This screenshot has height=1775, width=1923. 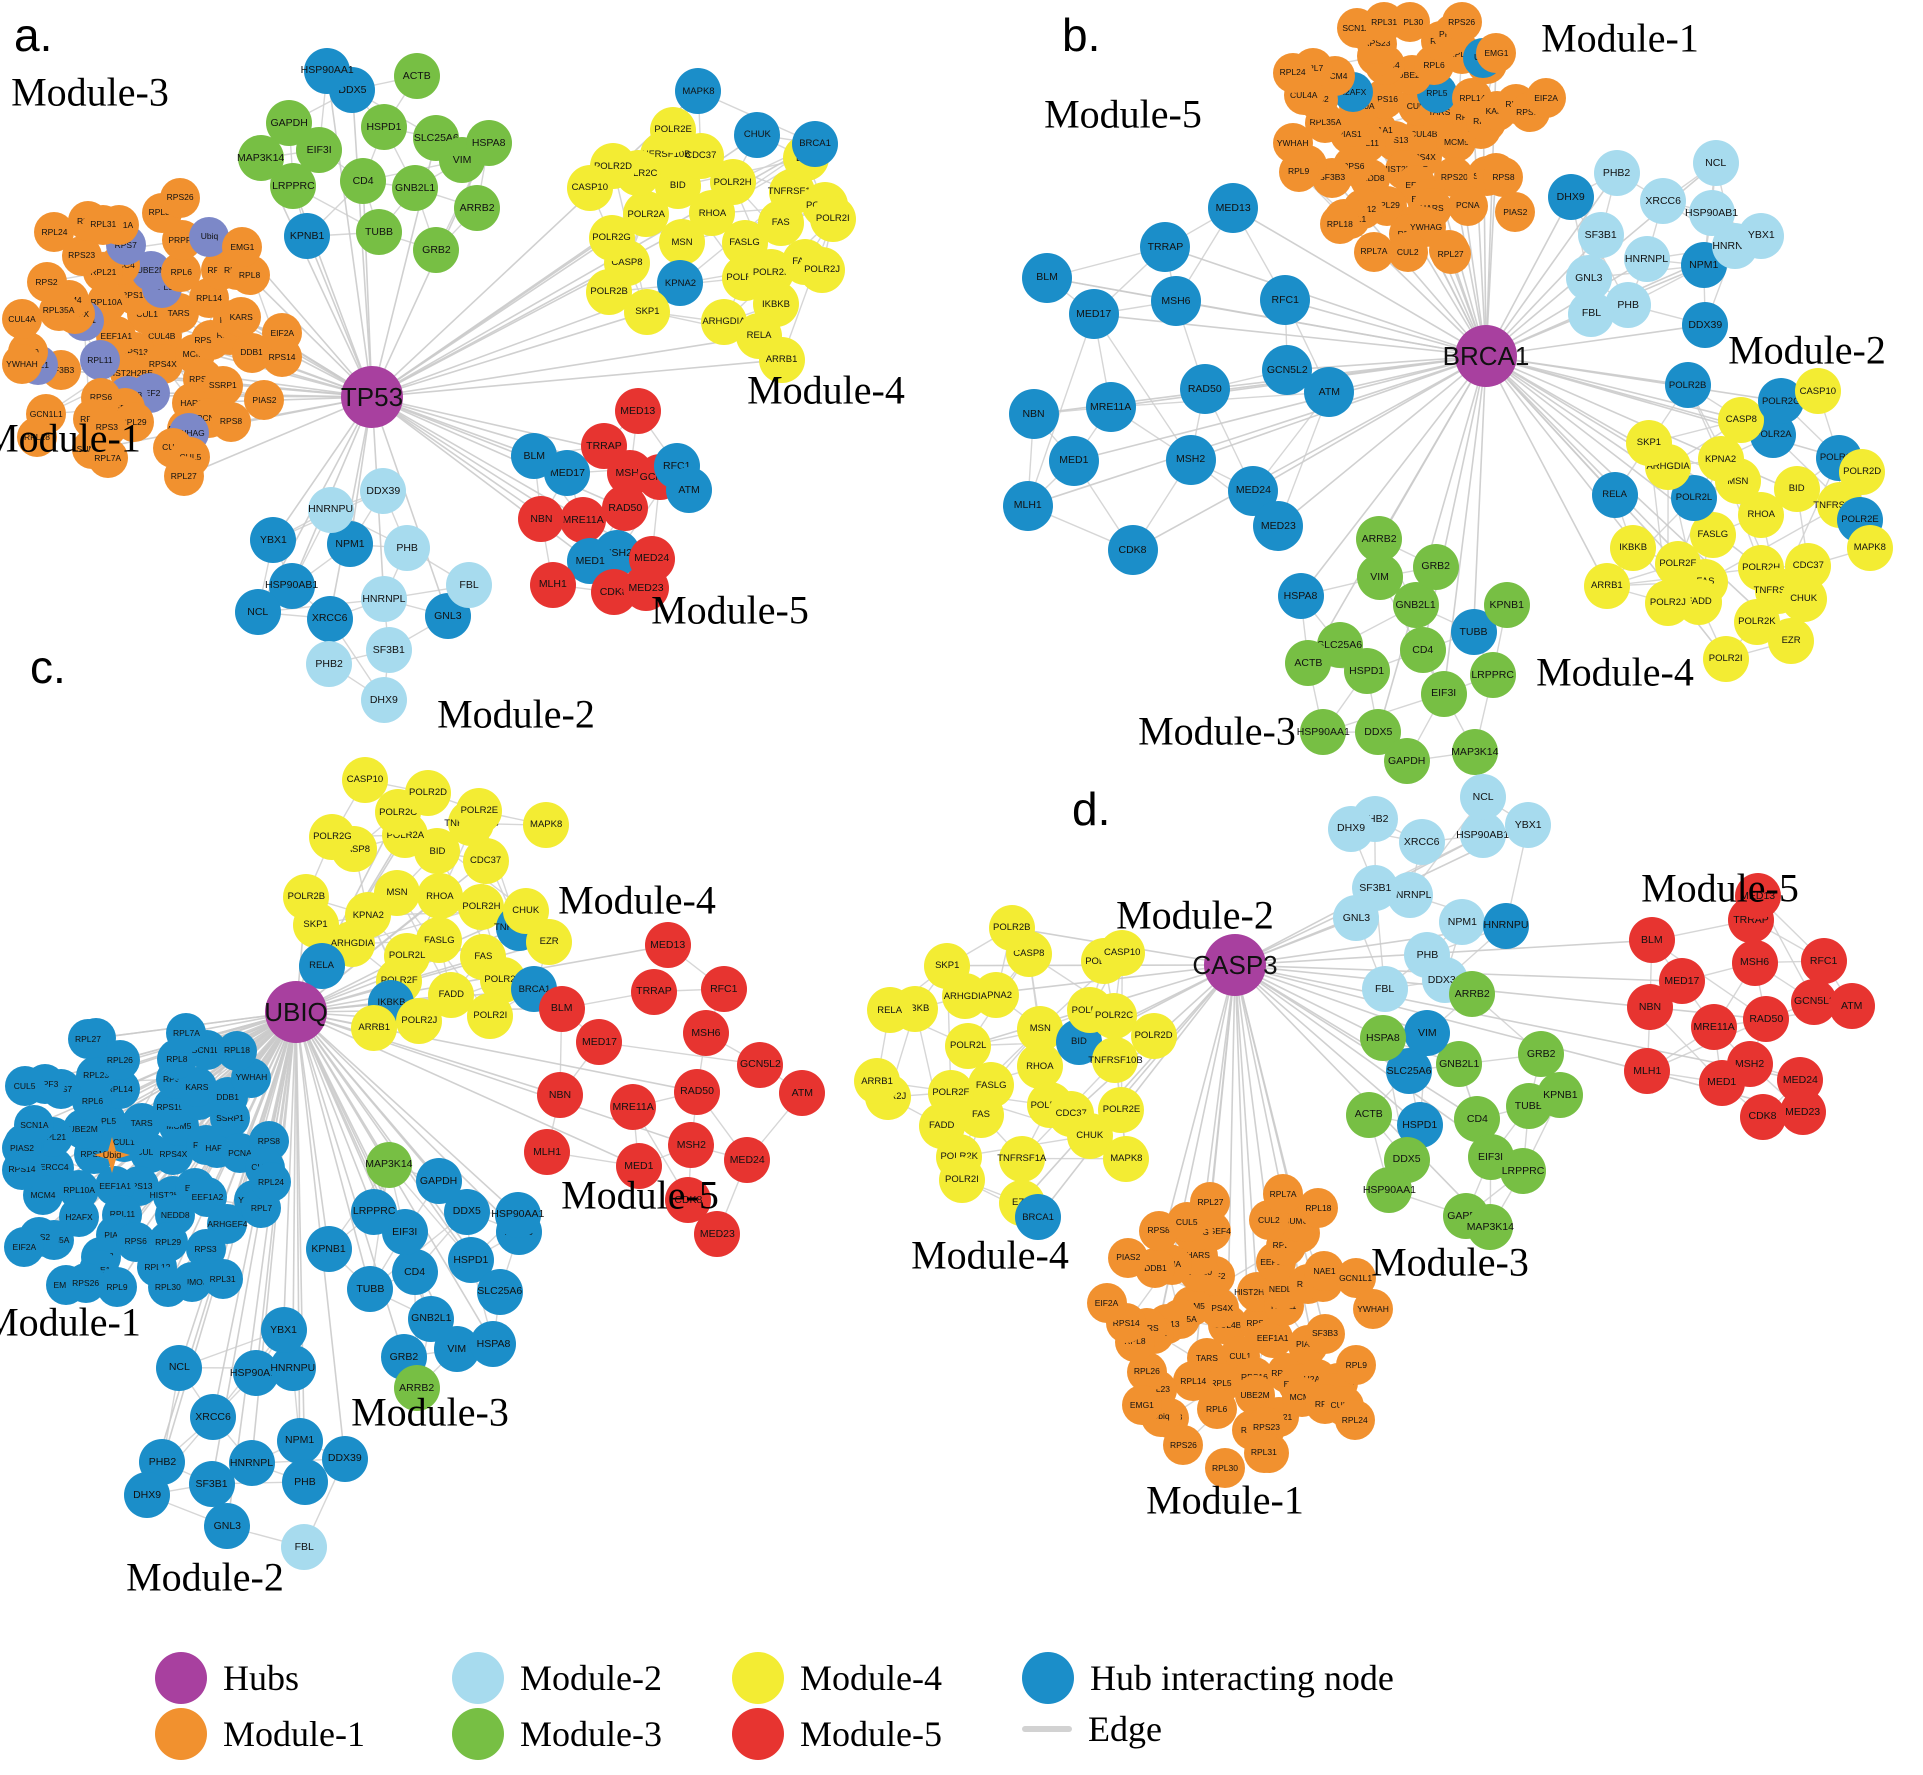 What do you see at coordinates (1324, 1333) in the screenshot?
I see `gene-node-sf3b3: SF3B3` at bounding box center [1324, 1333].